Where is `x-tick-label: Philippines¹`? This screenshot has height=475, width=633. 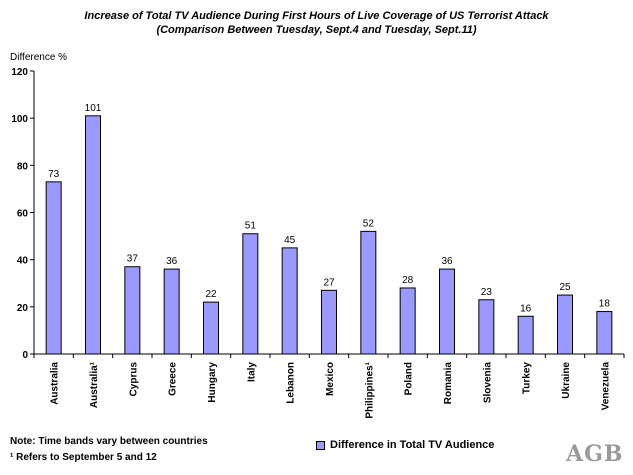 x-tick-label: Philippines¹ is located at coordinates (369, 389).